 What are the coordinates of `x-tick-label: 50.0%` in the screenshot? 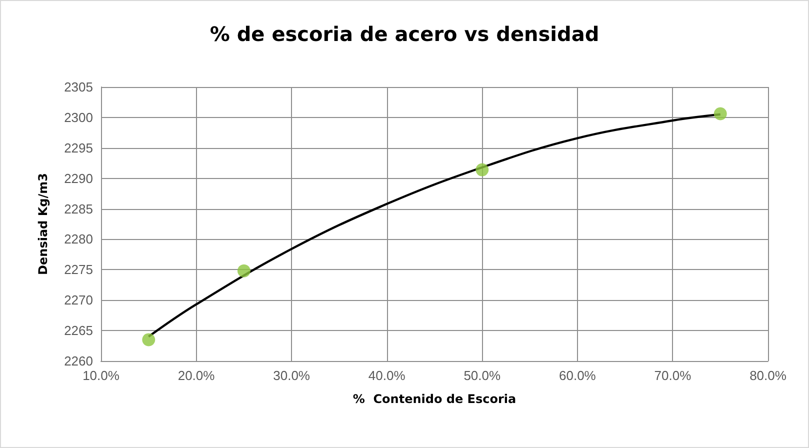 It's located at (483, 375).